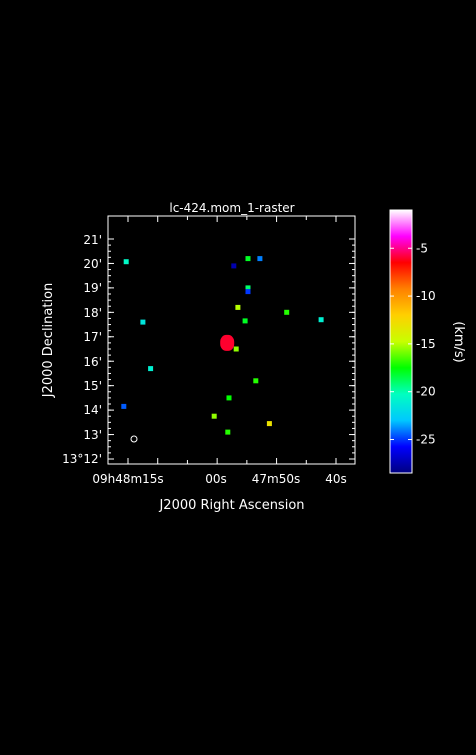  I want to click on colorbar, so click(401, 341).